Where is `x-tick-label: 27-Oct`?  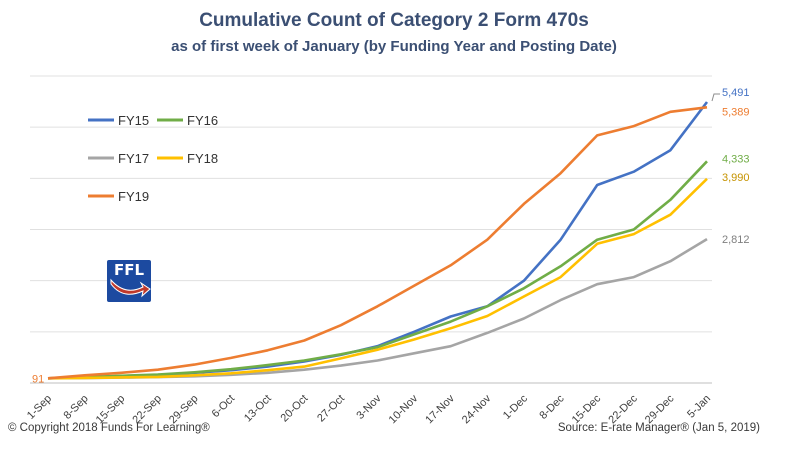 x-tick-label: 27-Oct is located at coordinates (331, 409).